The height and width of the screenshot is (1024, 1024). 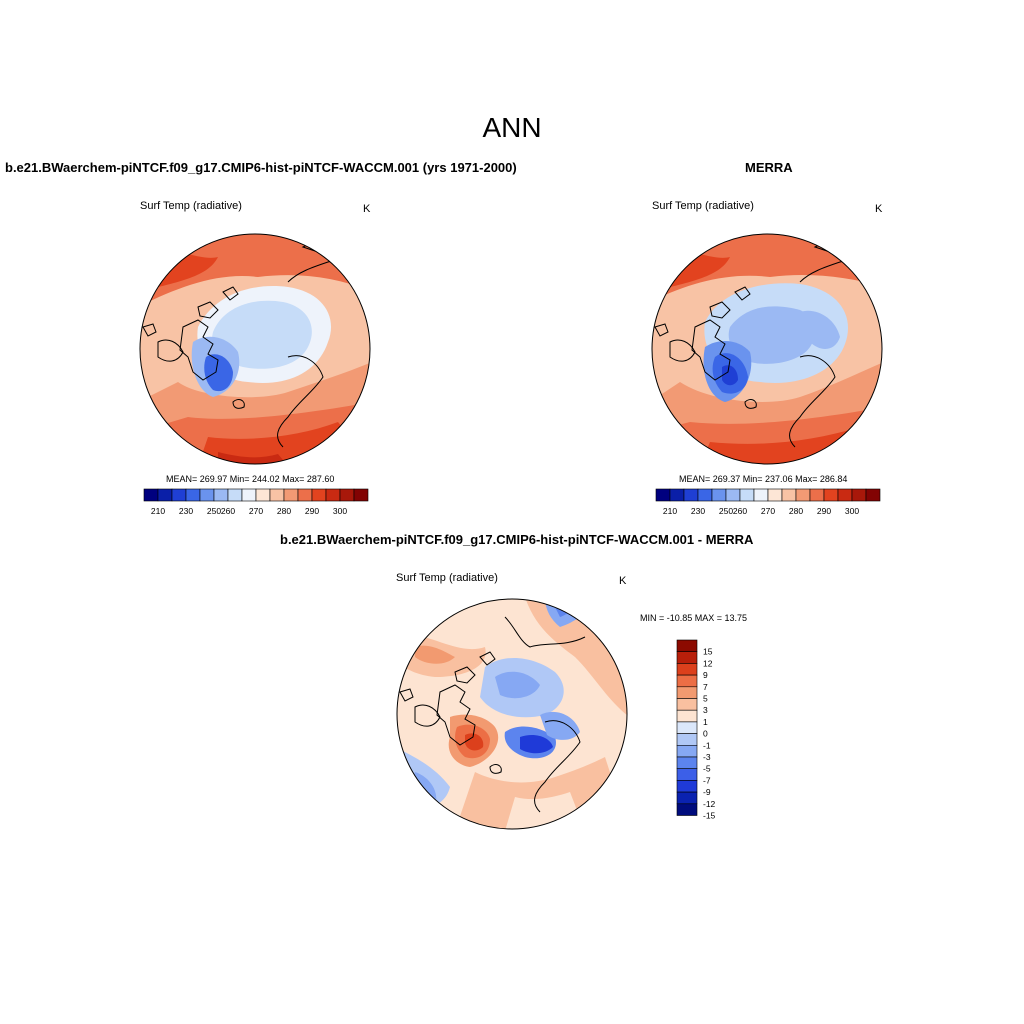 What do you see at coordinates (186, 511) in the screenshot?
I see `model-colorbar-tick-label: 230` at bounding box center [186, 511].